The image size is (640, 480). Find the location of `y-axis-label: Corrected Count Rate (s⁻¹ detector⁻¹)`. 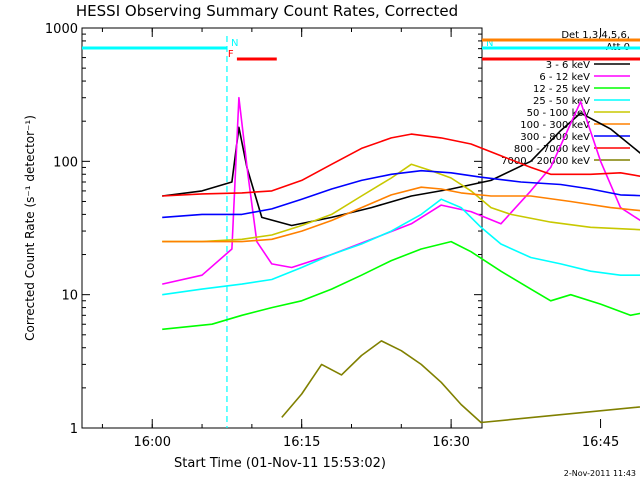

y-axis-label: Corrected Count Rate (s⁻¹ detector⁻¹) is located at coordinates (30, 228).